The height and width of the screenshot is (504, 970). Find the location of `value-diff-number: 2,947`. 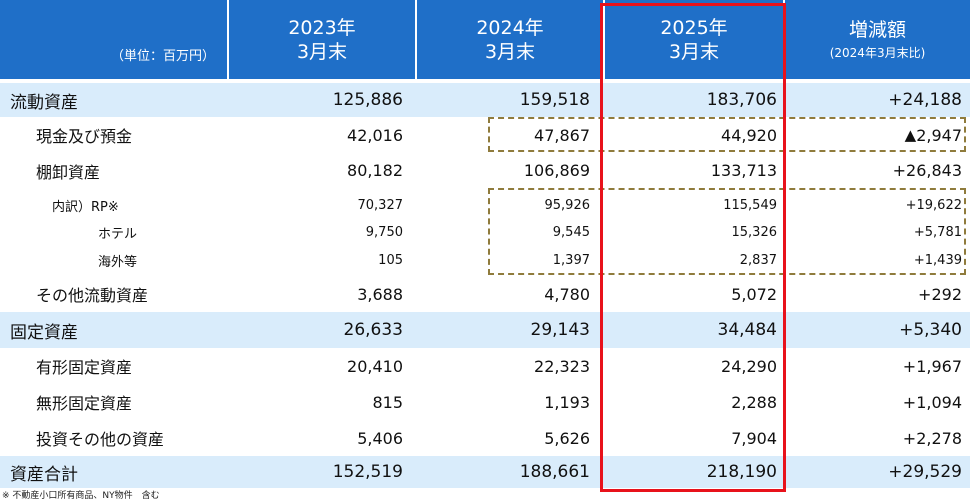

value-diff-number: 2,947 is located at coordinates (939, 135).